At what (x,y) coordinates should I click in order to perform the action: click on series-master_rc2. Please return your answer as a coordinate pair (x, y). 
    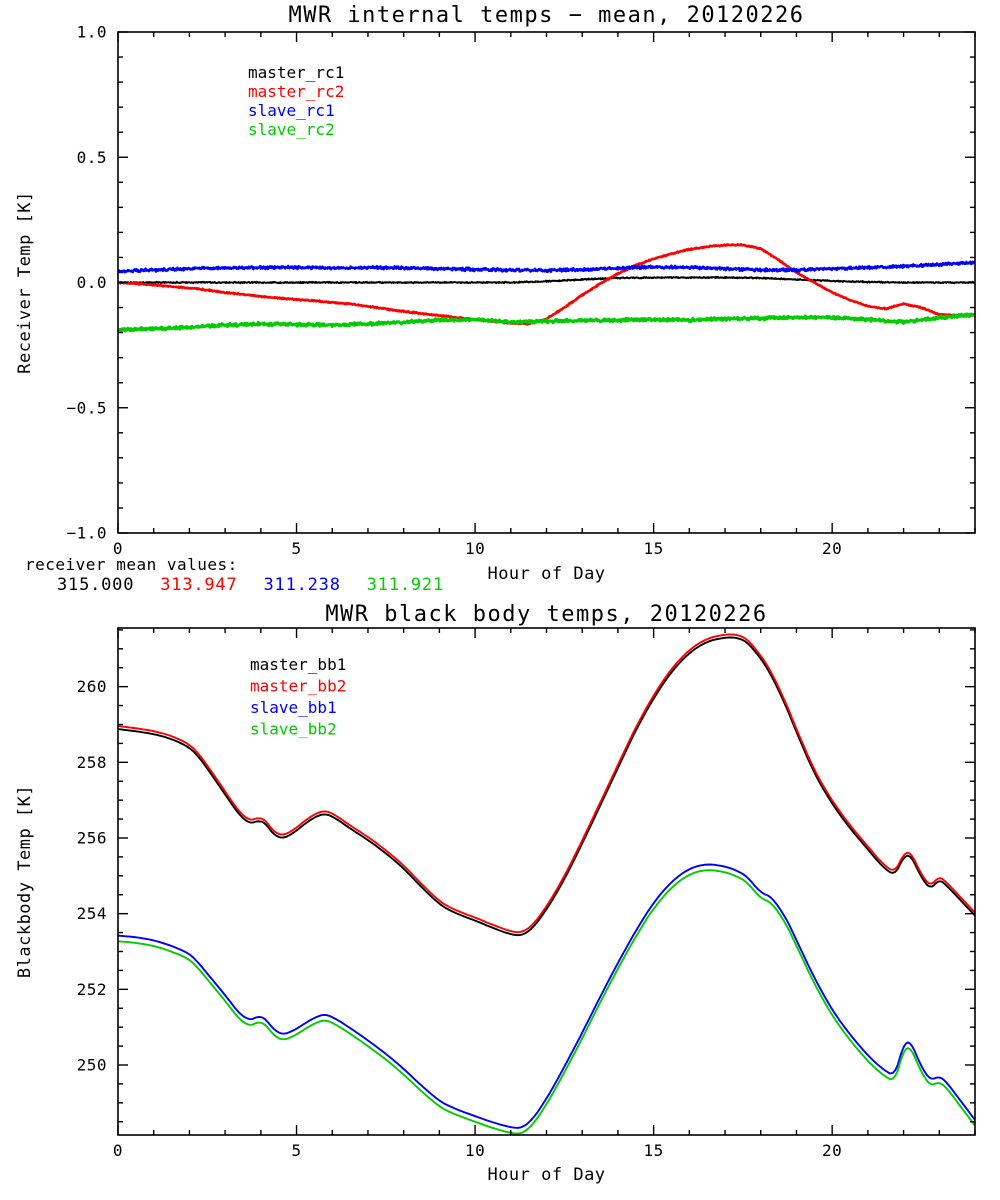
    Looking at the image, I should click on (546, 284).